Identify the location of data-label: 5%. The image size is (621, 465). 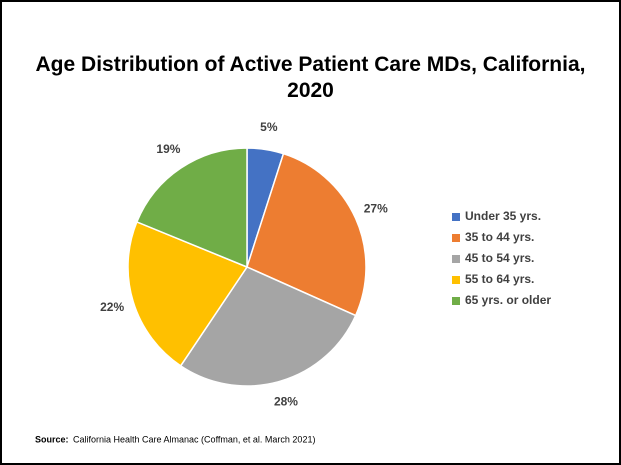
(269, 127).